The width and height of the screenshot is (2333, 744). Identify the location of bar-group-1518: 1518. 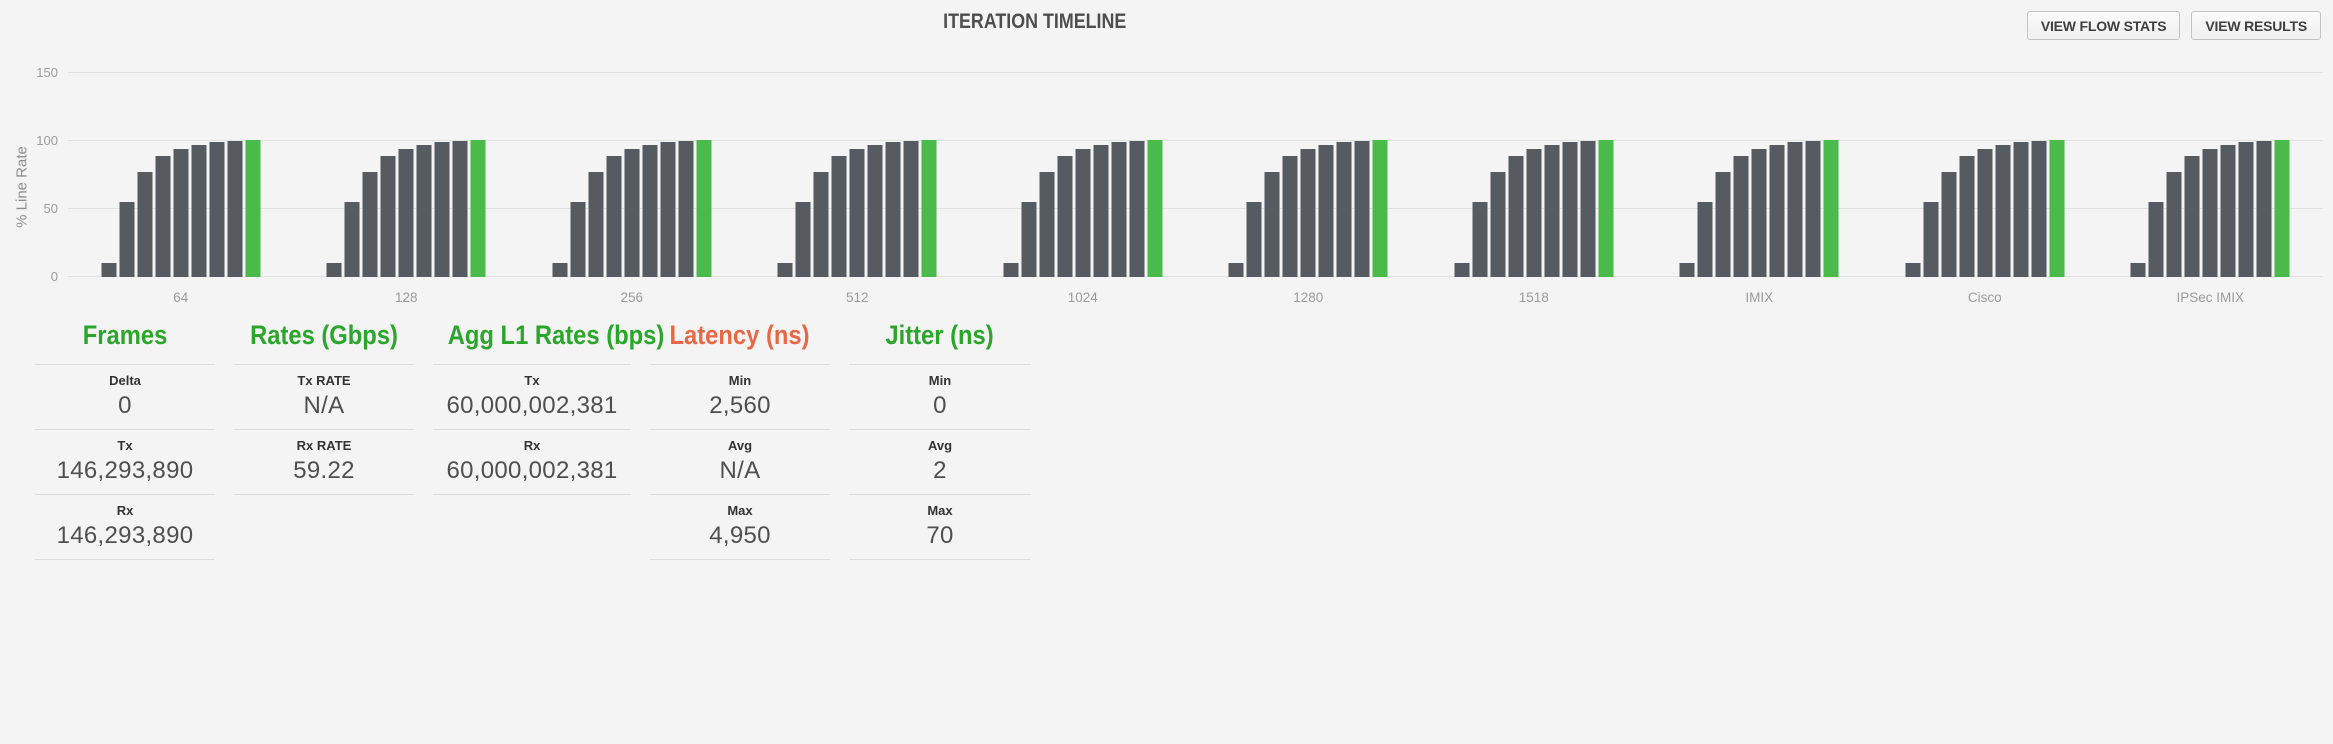
(1534, 189).